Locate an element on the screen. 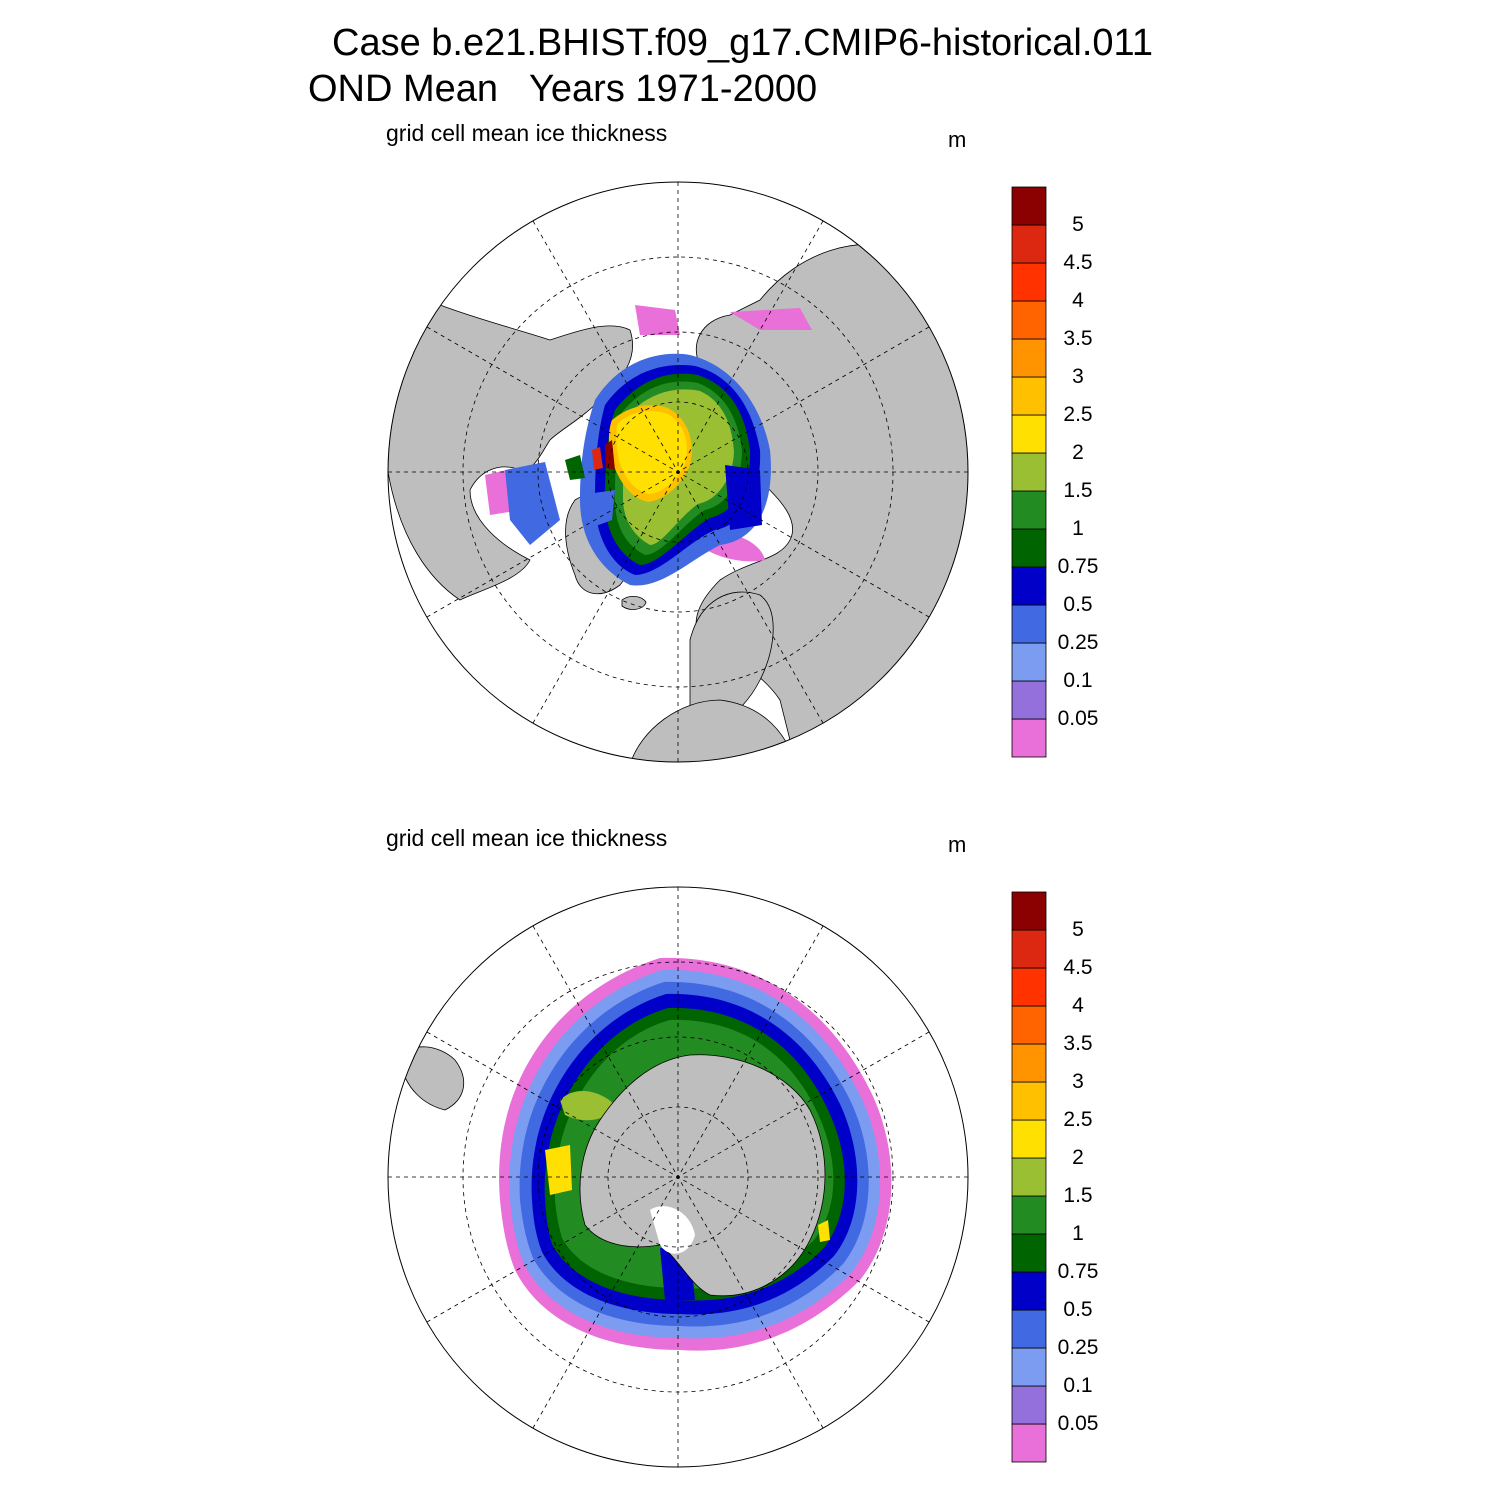  nh-colorbar-tick-label: 2 is located at coordinates (1078, 452).